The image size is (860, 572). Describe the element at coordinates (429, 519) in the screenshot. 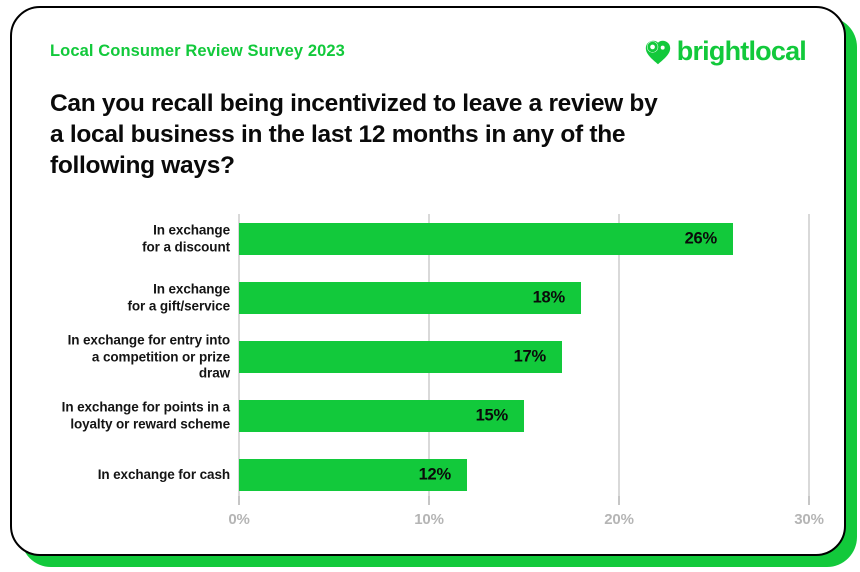

I see `axis-tick-label: 10%` at that location.